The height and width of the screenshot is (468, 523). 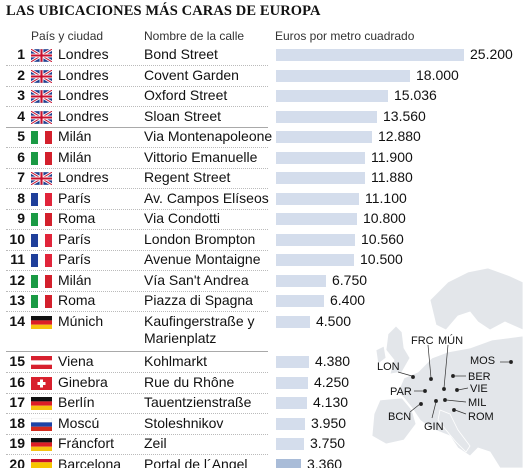 I want to click on map-dot-ber, so click(x=453, y=376).